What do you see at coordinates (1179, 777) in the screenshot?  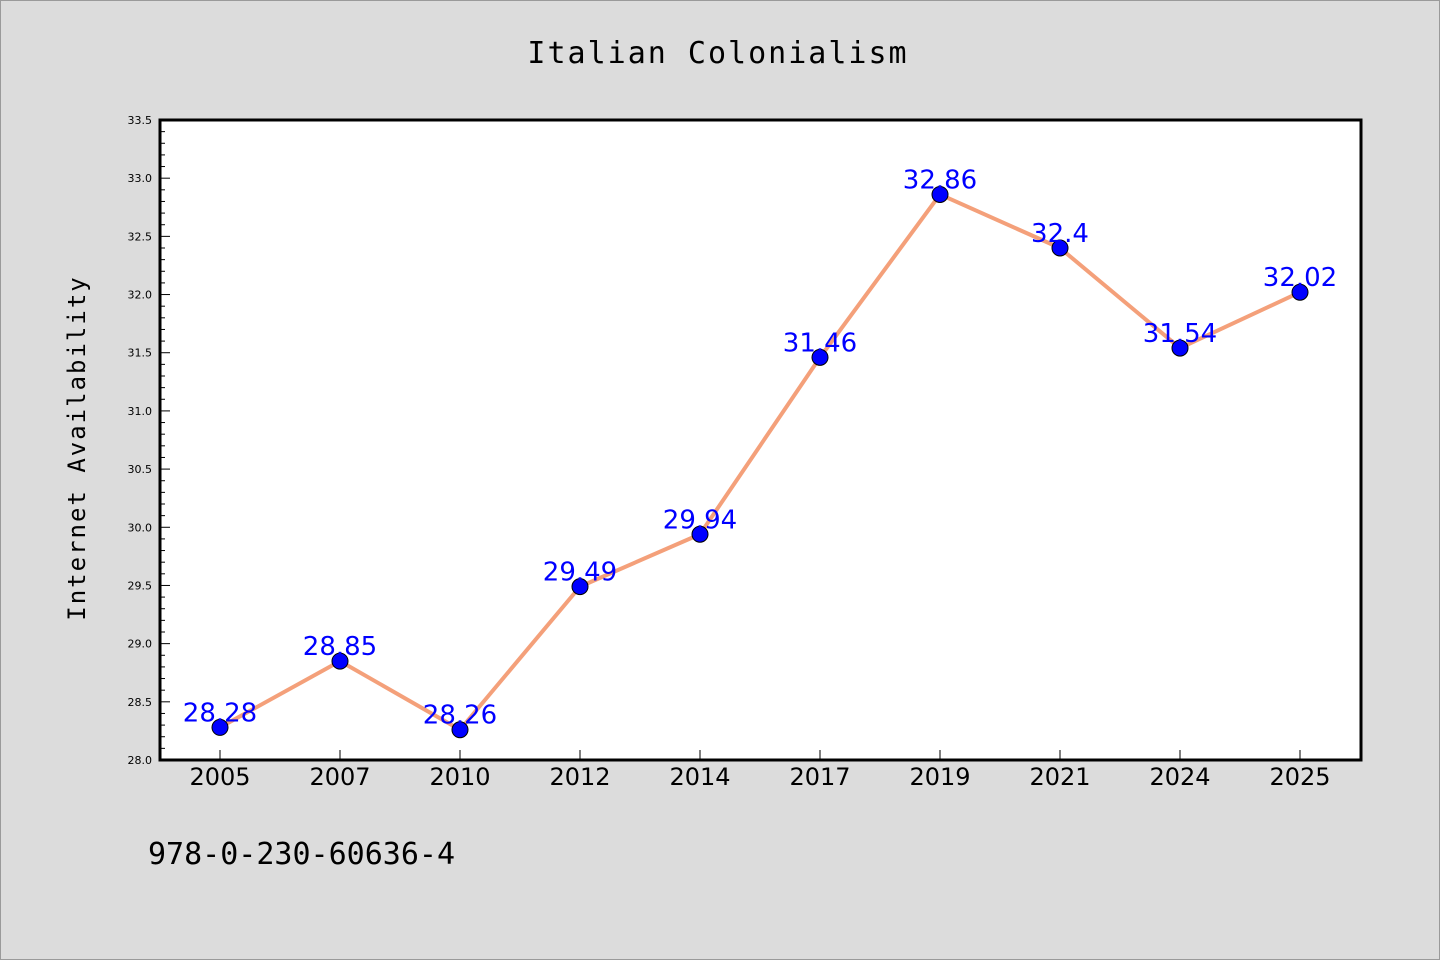 I see `x-tick-label: 2024` at bounding box center [1179, 777].